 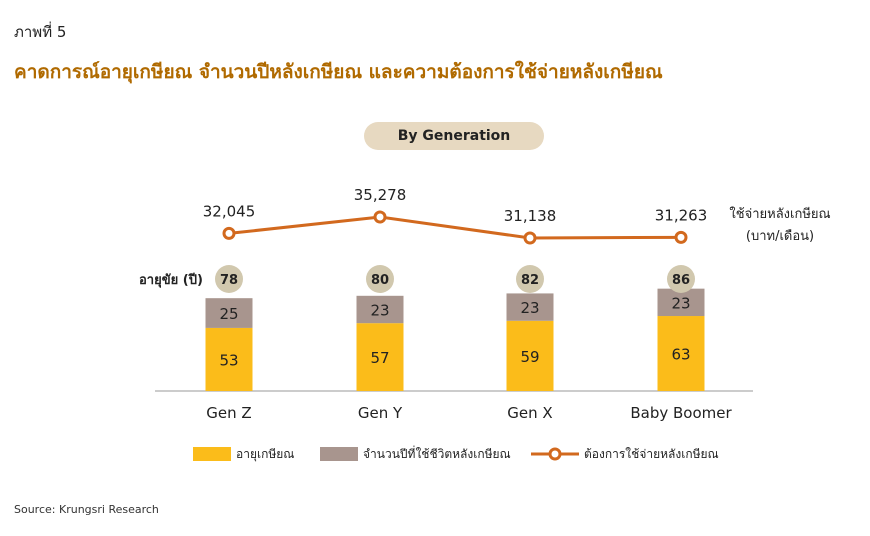 I want to click on life-expectancy-label: 80, so click(x=380, y=280).